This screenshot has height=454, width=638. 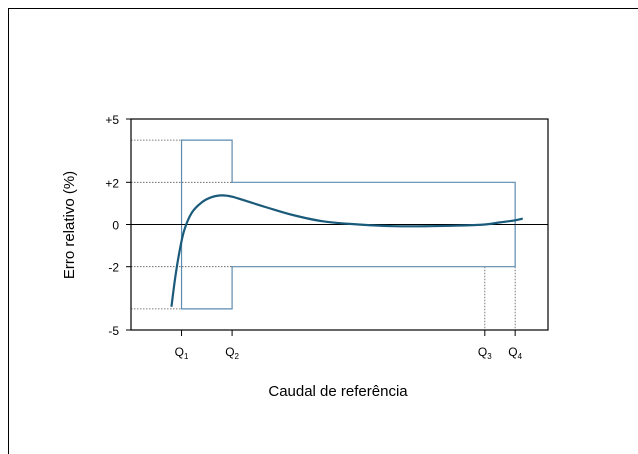 What do you see at coordinates (182, 353) in the screenshot?
I see `x-tick-label-q1: Q1` at bounding box center [182, 353].